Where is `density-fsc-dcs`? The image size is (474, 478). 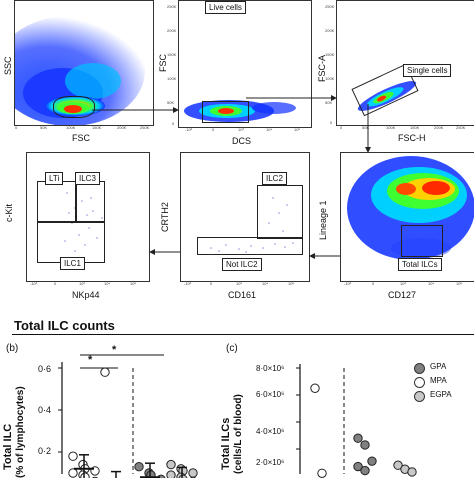 density-fsc-dcs is located at coordinates (240, 111).